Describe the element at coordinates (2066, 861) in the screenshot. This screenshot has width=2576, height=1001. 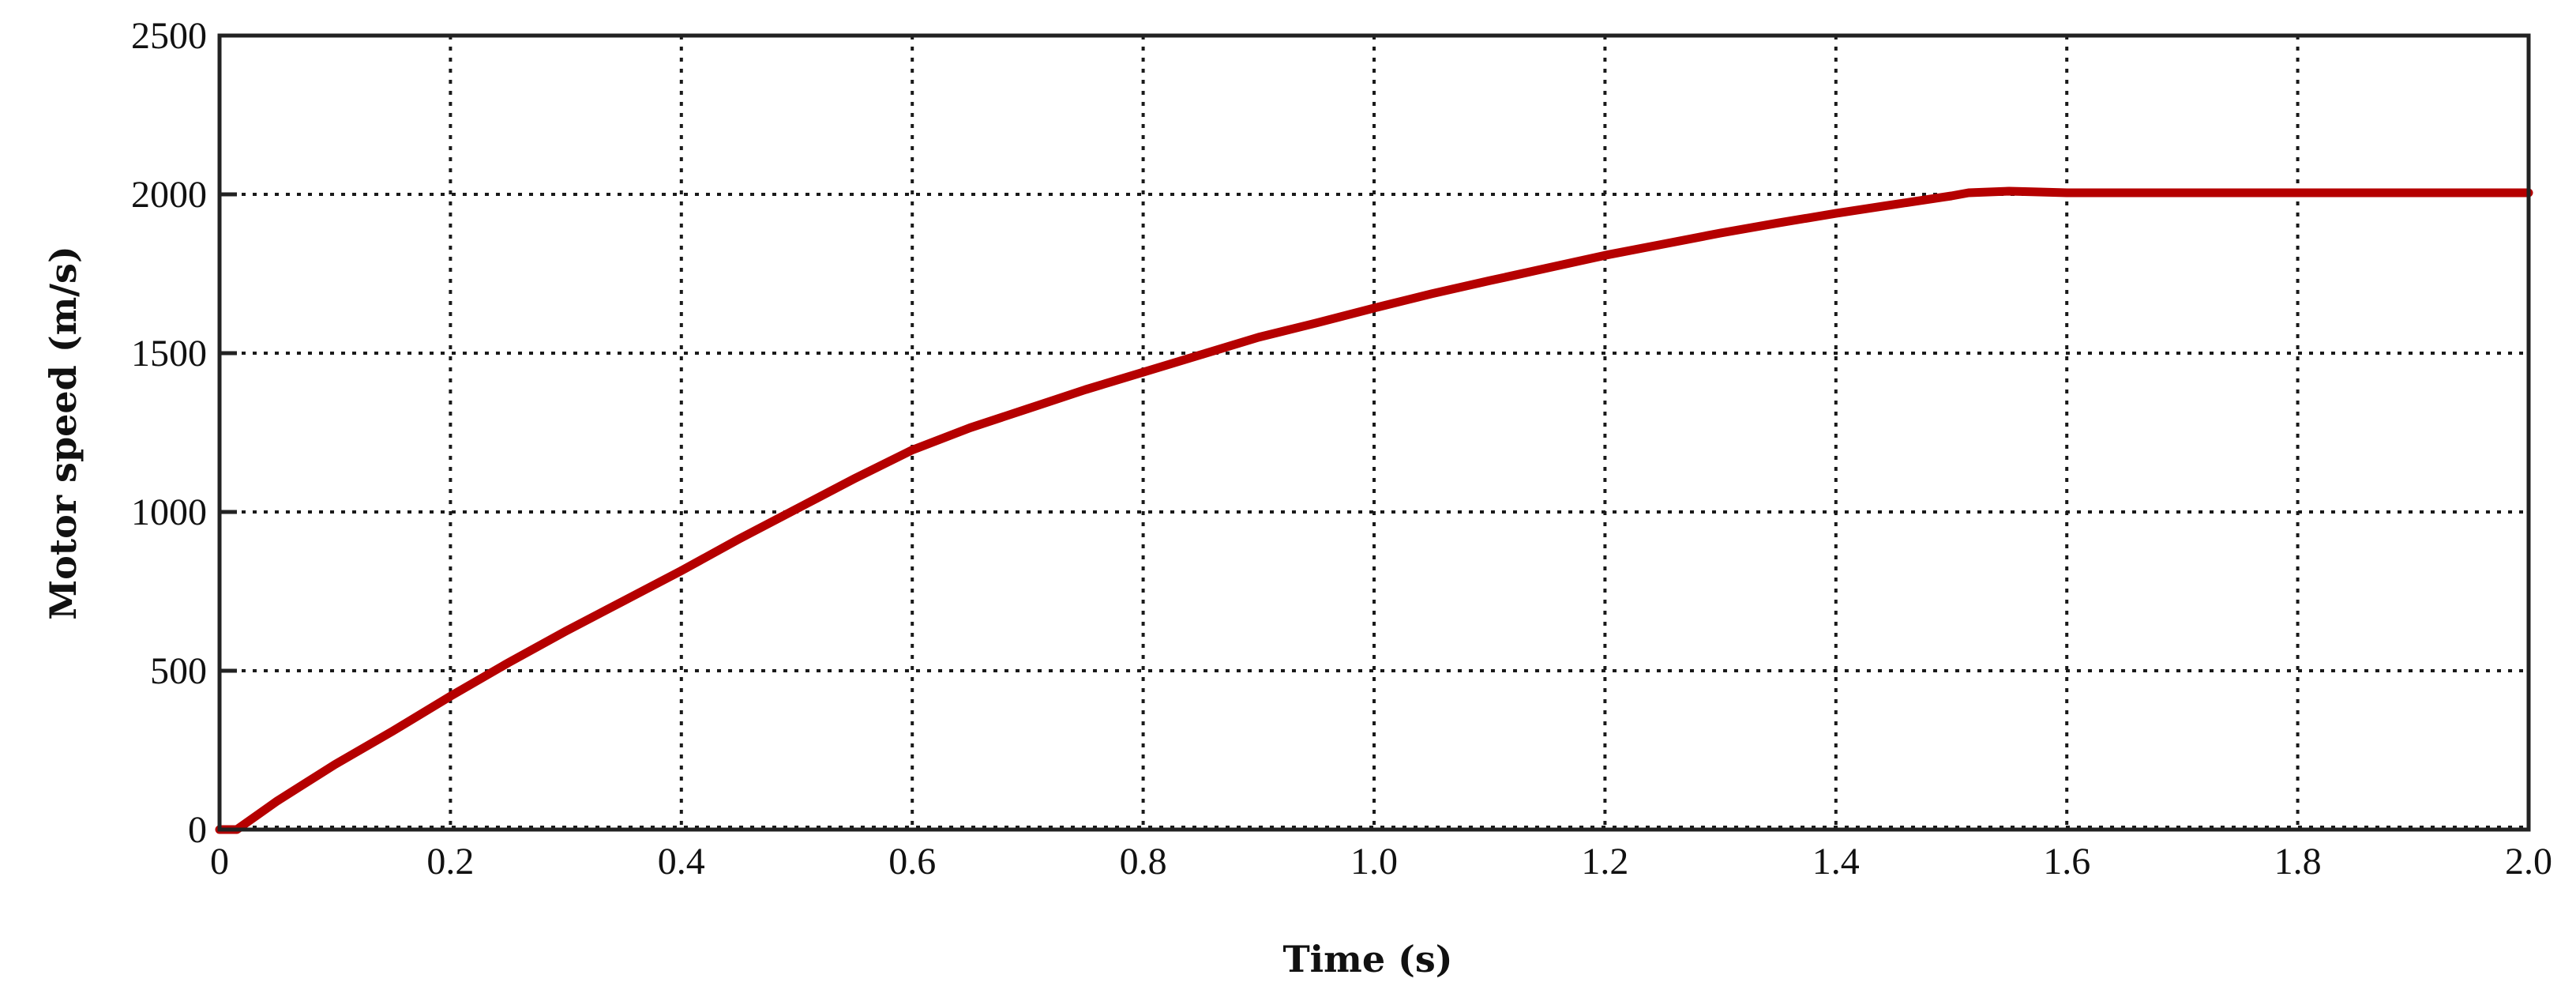
I see `x-tick-label: 1.6` at that location.